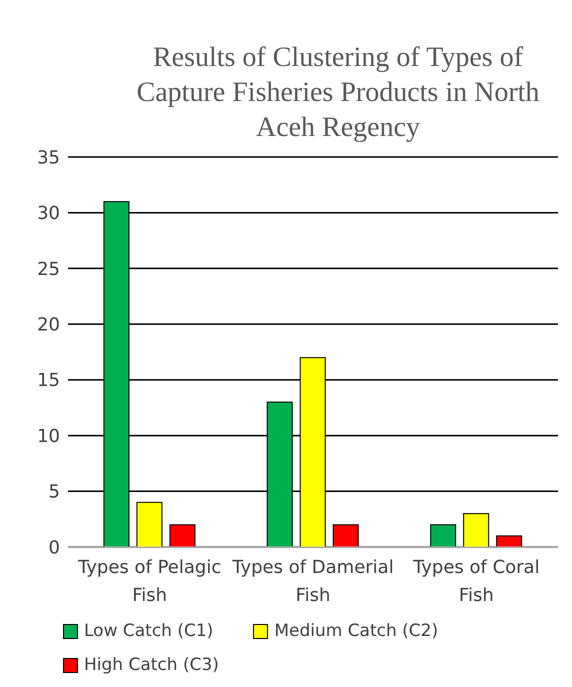  What do you see at coordinates (149, 581) in the screenshot?
I see `x-tick-label: Types of Pelagic Fish` at bounding box center [149, 581].